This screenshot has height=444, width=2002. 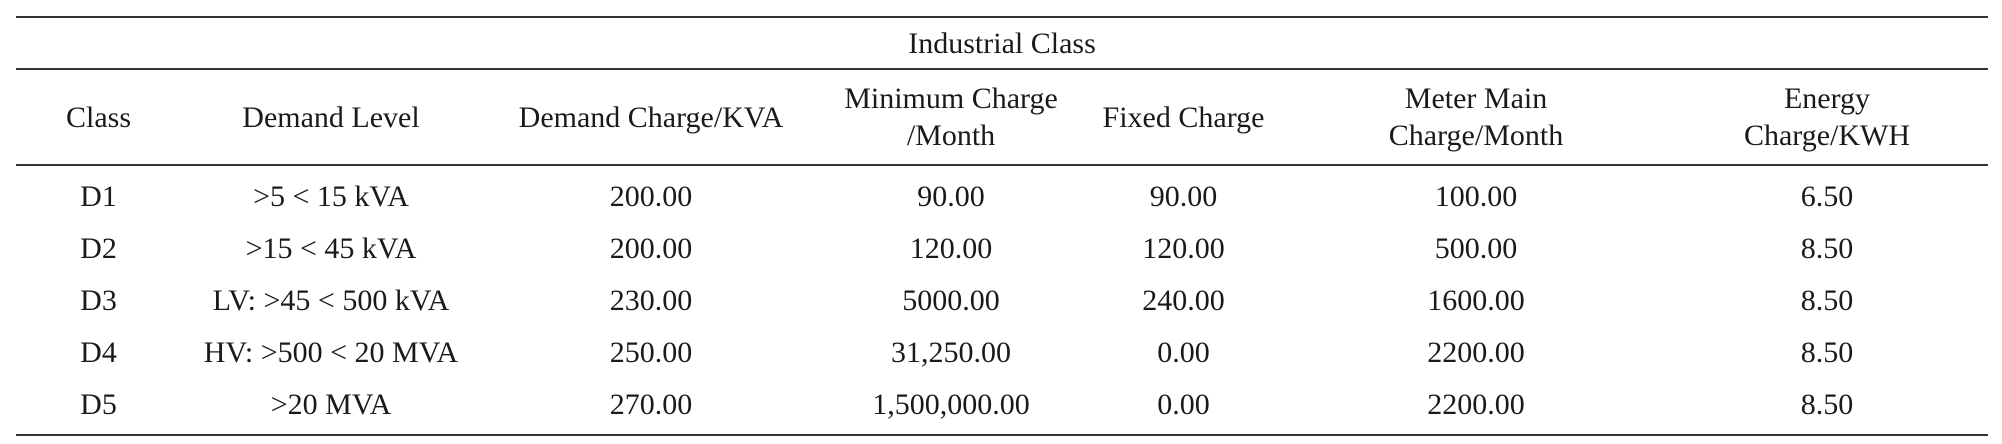 I want to click on header-demand-charge-line1: Demand Charge/KVA, so click(x=651, y=117).